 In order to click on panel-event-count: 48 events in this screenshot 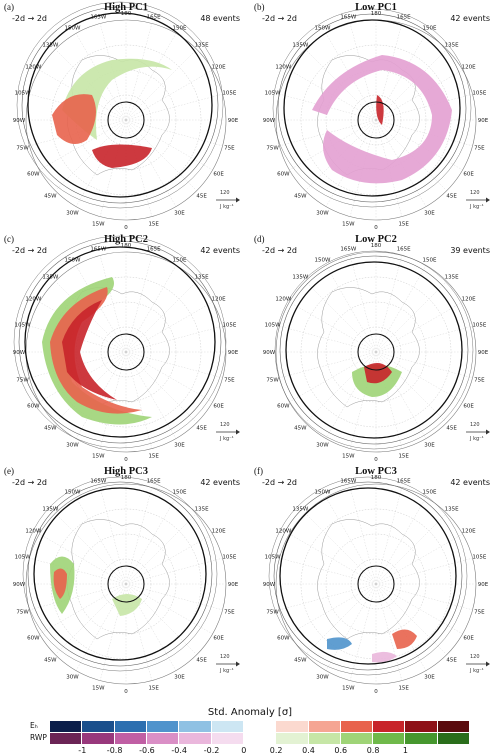, I will do `click(220, 18)`.